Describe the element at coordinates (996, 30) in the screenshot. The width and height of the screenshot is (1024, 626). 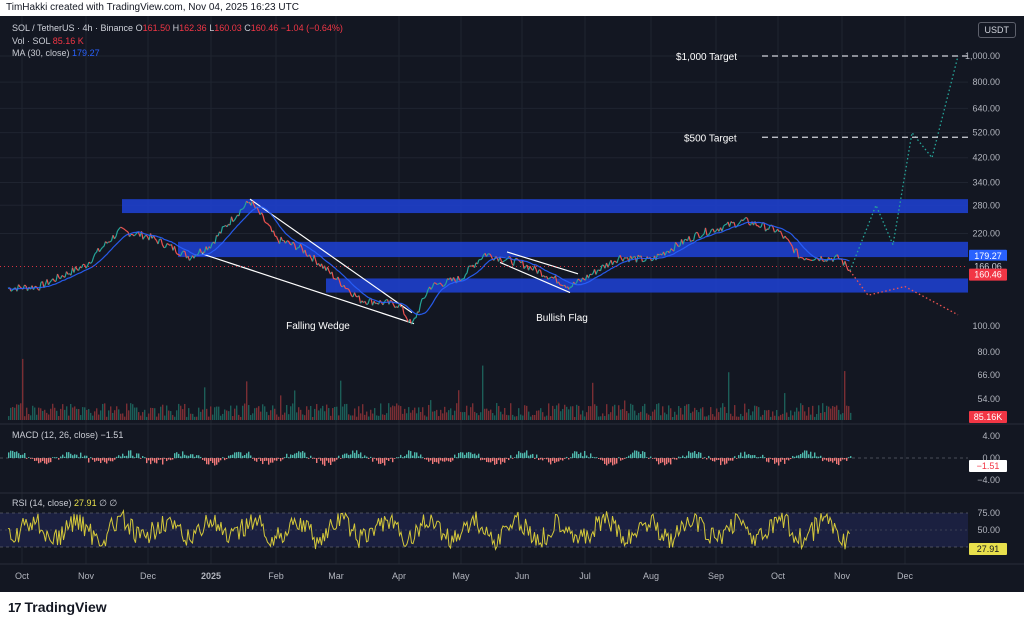
I see `currency-button: USDT` at that location.